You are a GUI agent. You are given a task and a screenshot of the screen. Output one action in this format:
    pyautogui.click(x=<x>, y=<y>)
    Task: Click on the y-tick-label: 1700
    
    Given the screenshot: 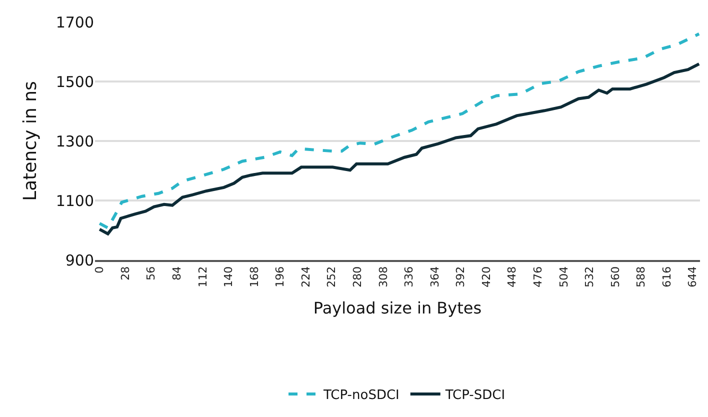 What is the action you would take?
    pyautogui.click(x=75, y=22)
    